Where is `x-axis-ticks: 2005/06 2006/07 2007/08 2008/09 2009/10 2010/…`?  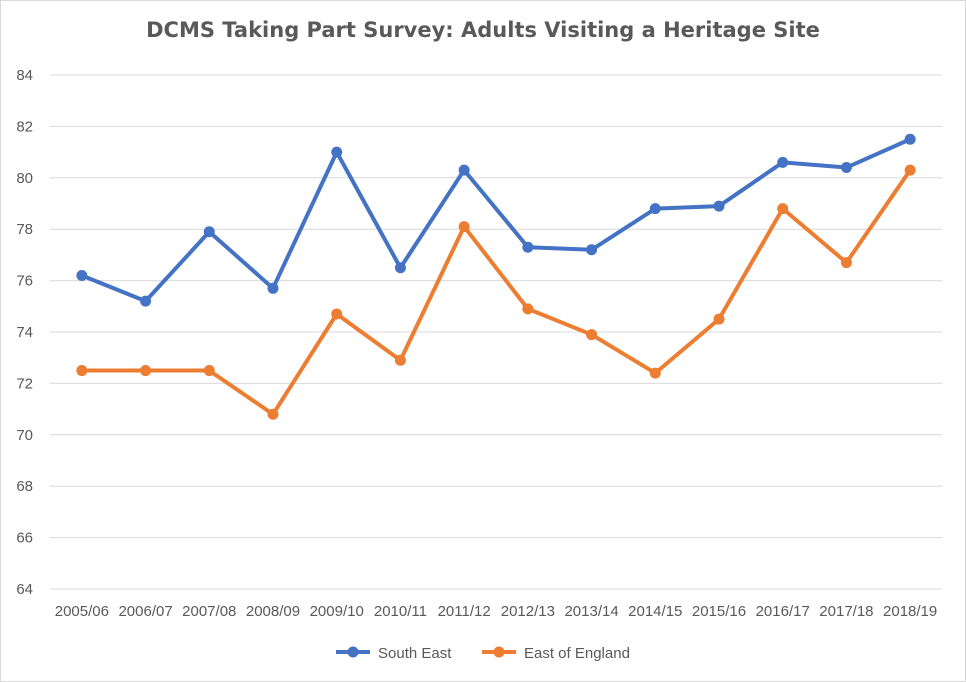 x-axis-ticks: 2005/06 2006/07 2007/08 2008/09 2009/10 2010/… is located at coordinates (496, 611).